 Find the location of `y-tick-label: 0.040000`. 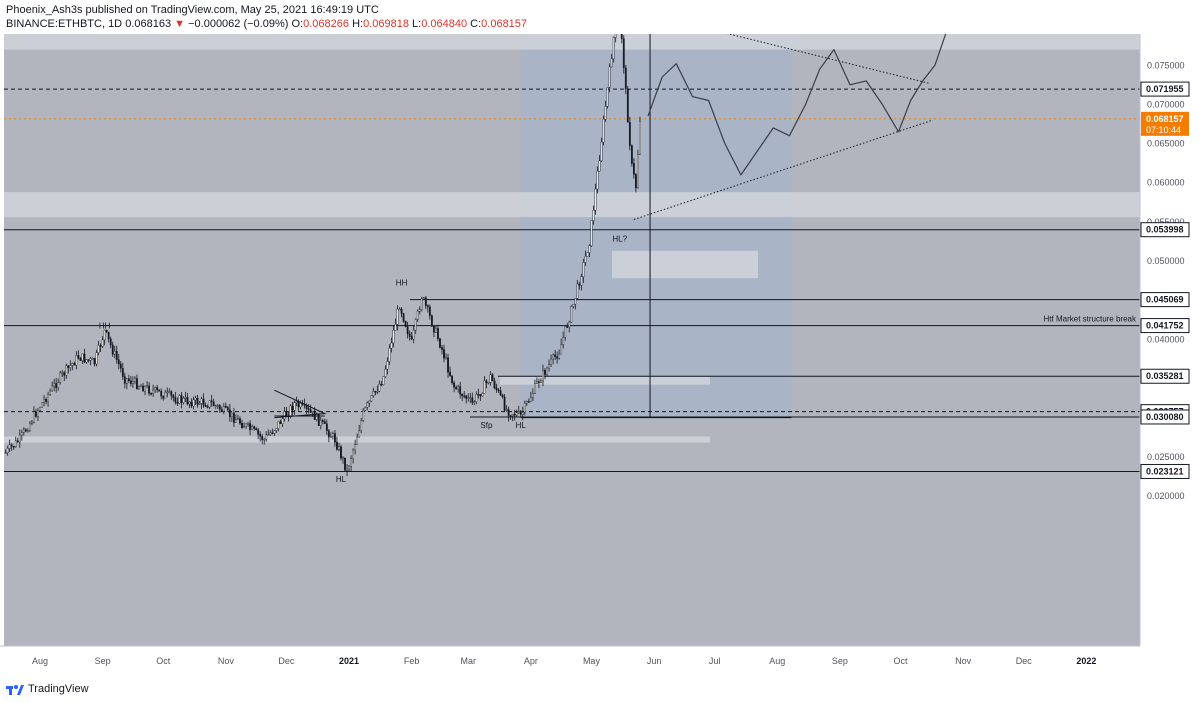

y-tick-label: 0.040000 is located at coordinates (1166, 339).